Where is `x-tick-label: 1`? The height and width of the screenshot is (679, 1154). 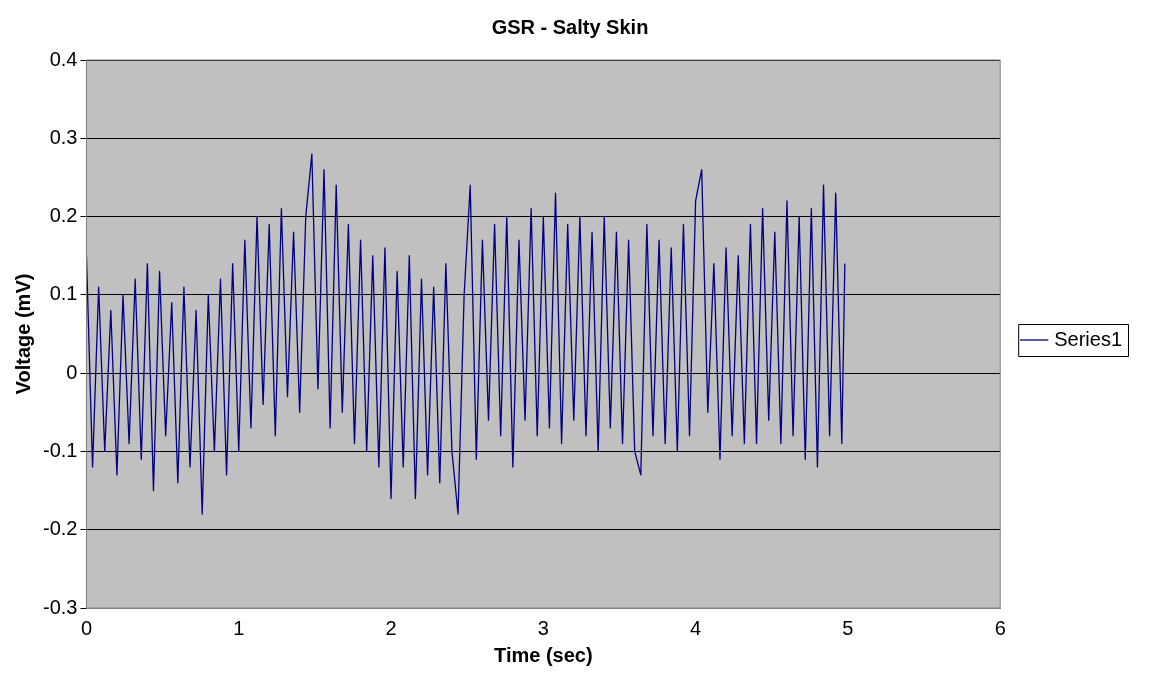
x-tick-label: 1 is located at coordinates (239, 627).